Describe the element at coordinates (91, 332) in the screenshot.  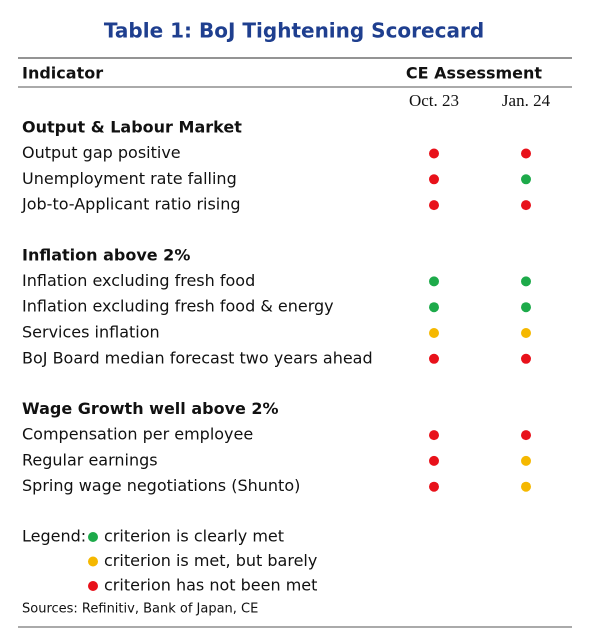
I see `indicator: Services inflation` at that location.